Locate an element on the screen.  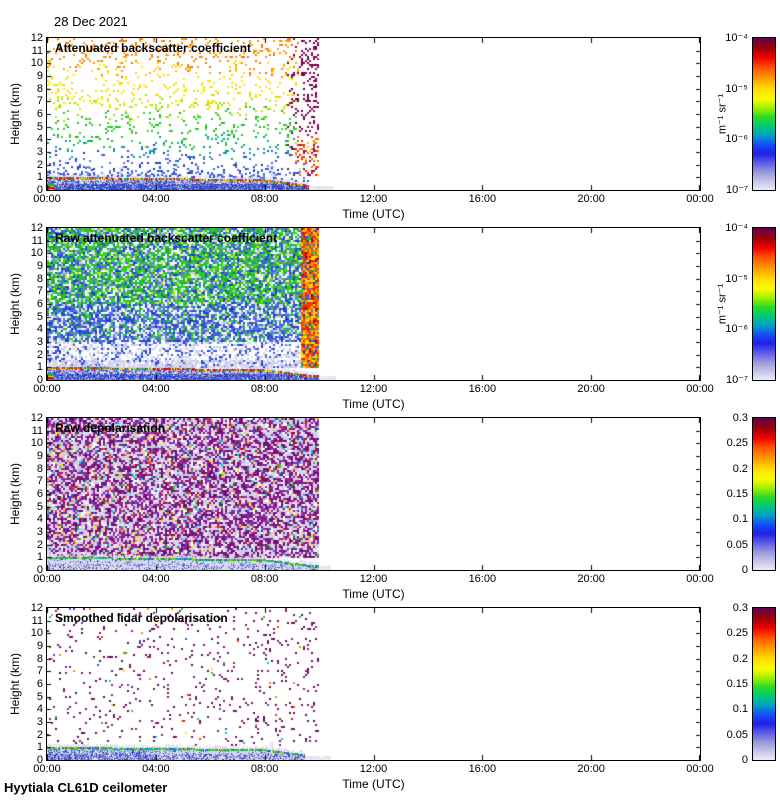
panel-title-3: Raw depolarisation is located at coordinates (110, 428).